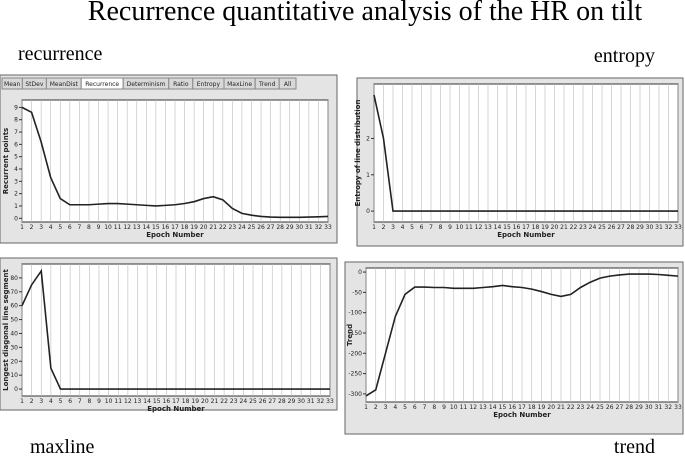  Describe the element at coordinates (209, 84) in the screenshot. I see `tab-label: Entropy` at that location.